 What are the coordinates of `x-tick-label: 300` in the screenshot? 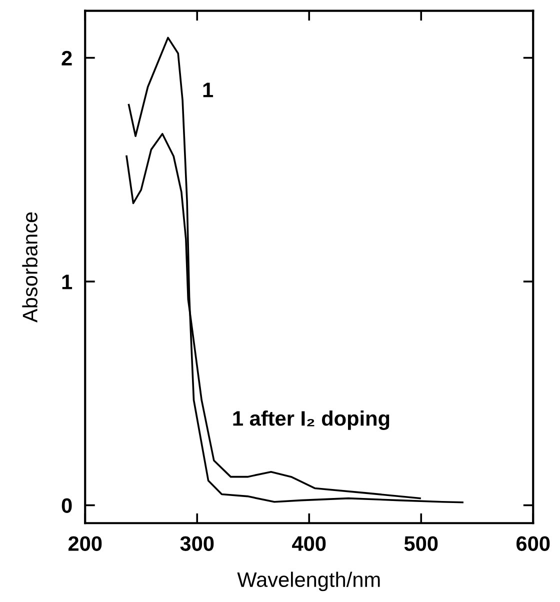 It's located at (197, 543).